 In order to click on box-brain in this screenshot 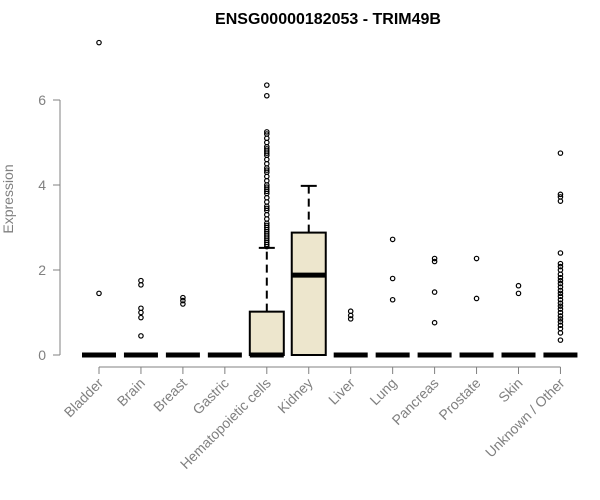, I will do `click(140, 317)`.